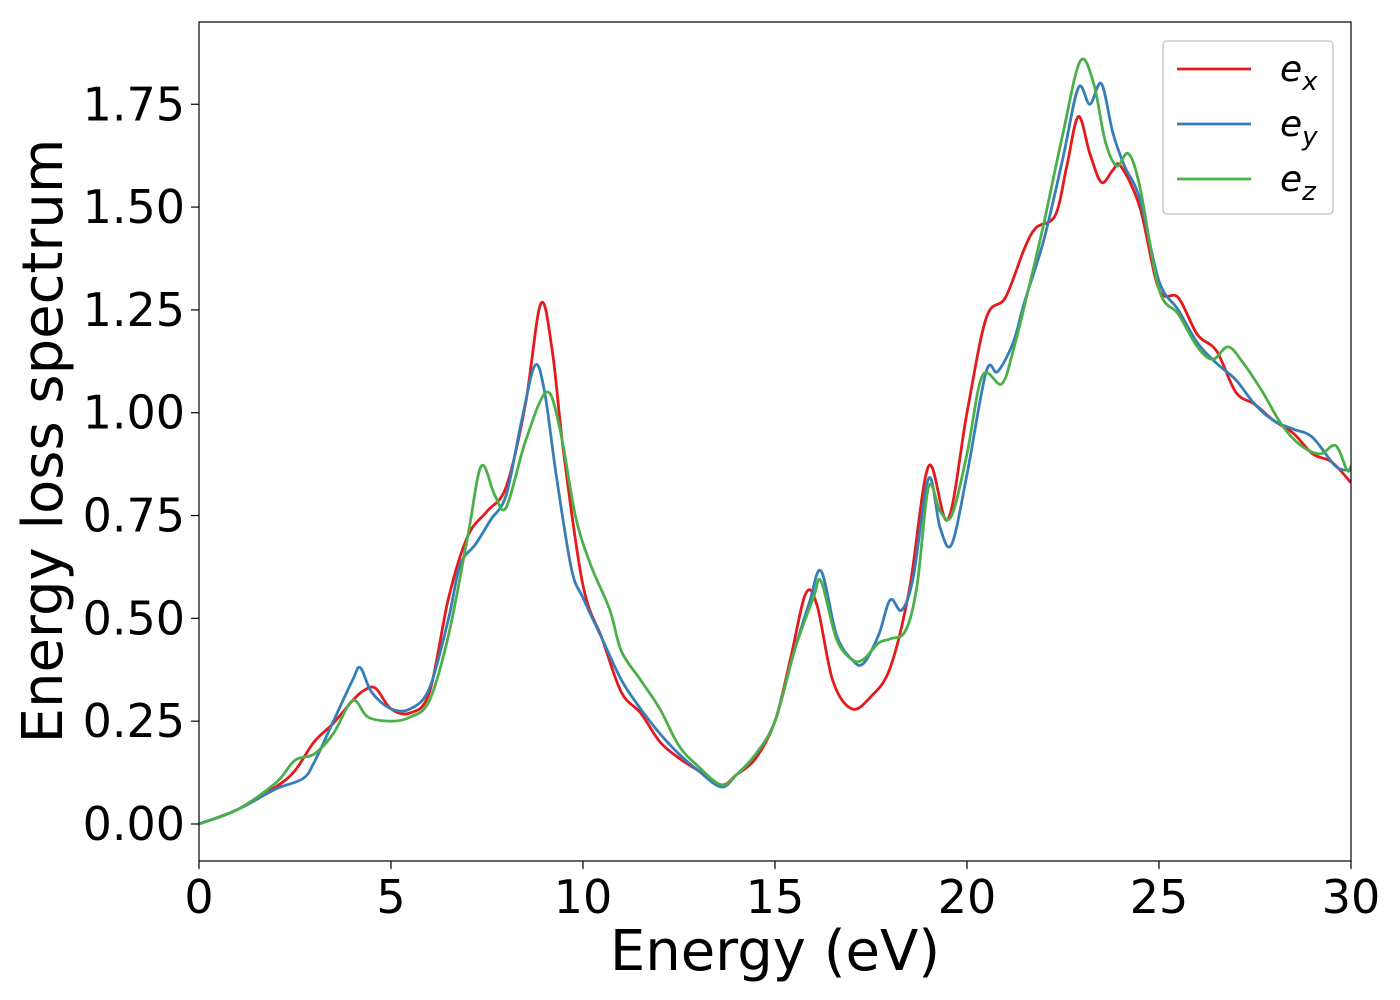 The width and height of the screenshot is (1400, 1000). Describe the element at coordinates (1309, 82) in the screenshot. I see `legend-label-subscript: x` at that location.